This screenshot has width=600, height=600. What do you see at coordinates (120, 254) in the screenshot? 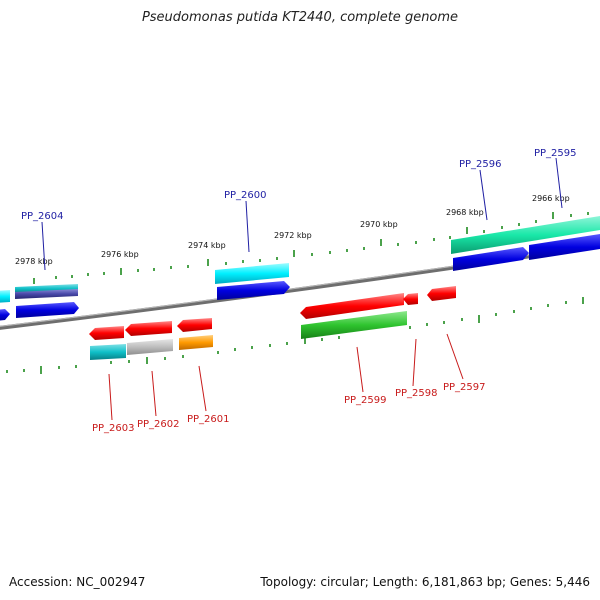
I see `kbp-label: 2976 kbp` at bounding box center [120, 254].